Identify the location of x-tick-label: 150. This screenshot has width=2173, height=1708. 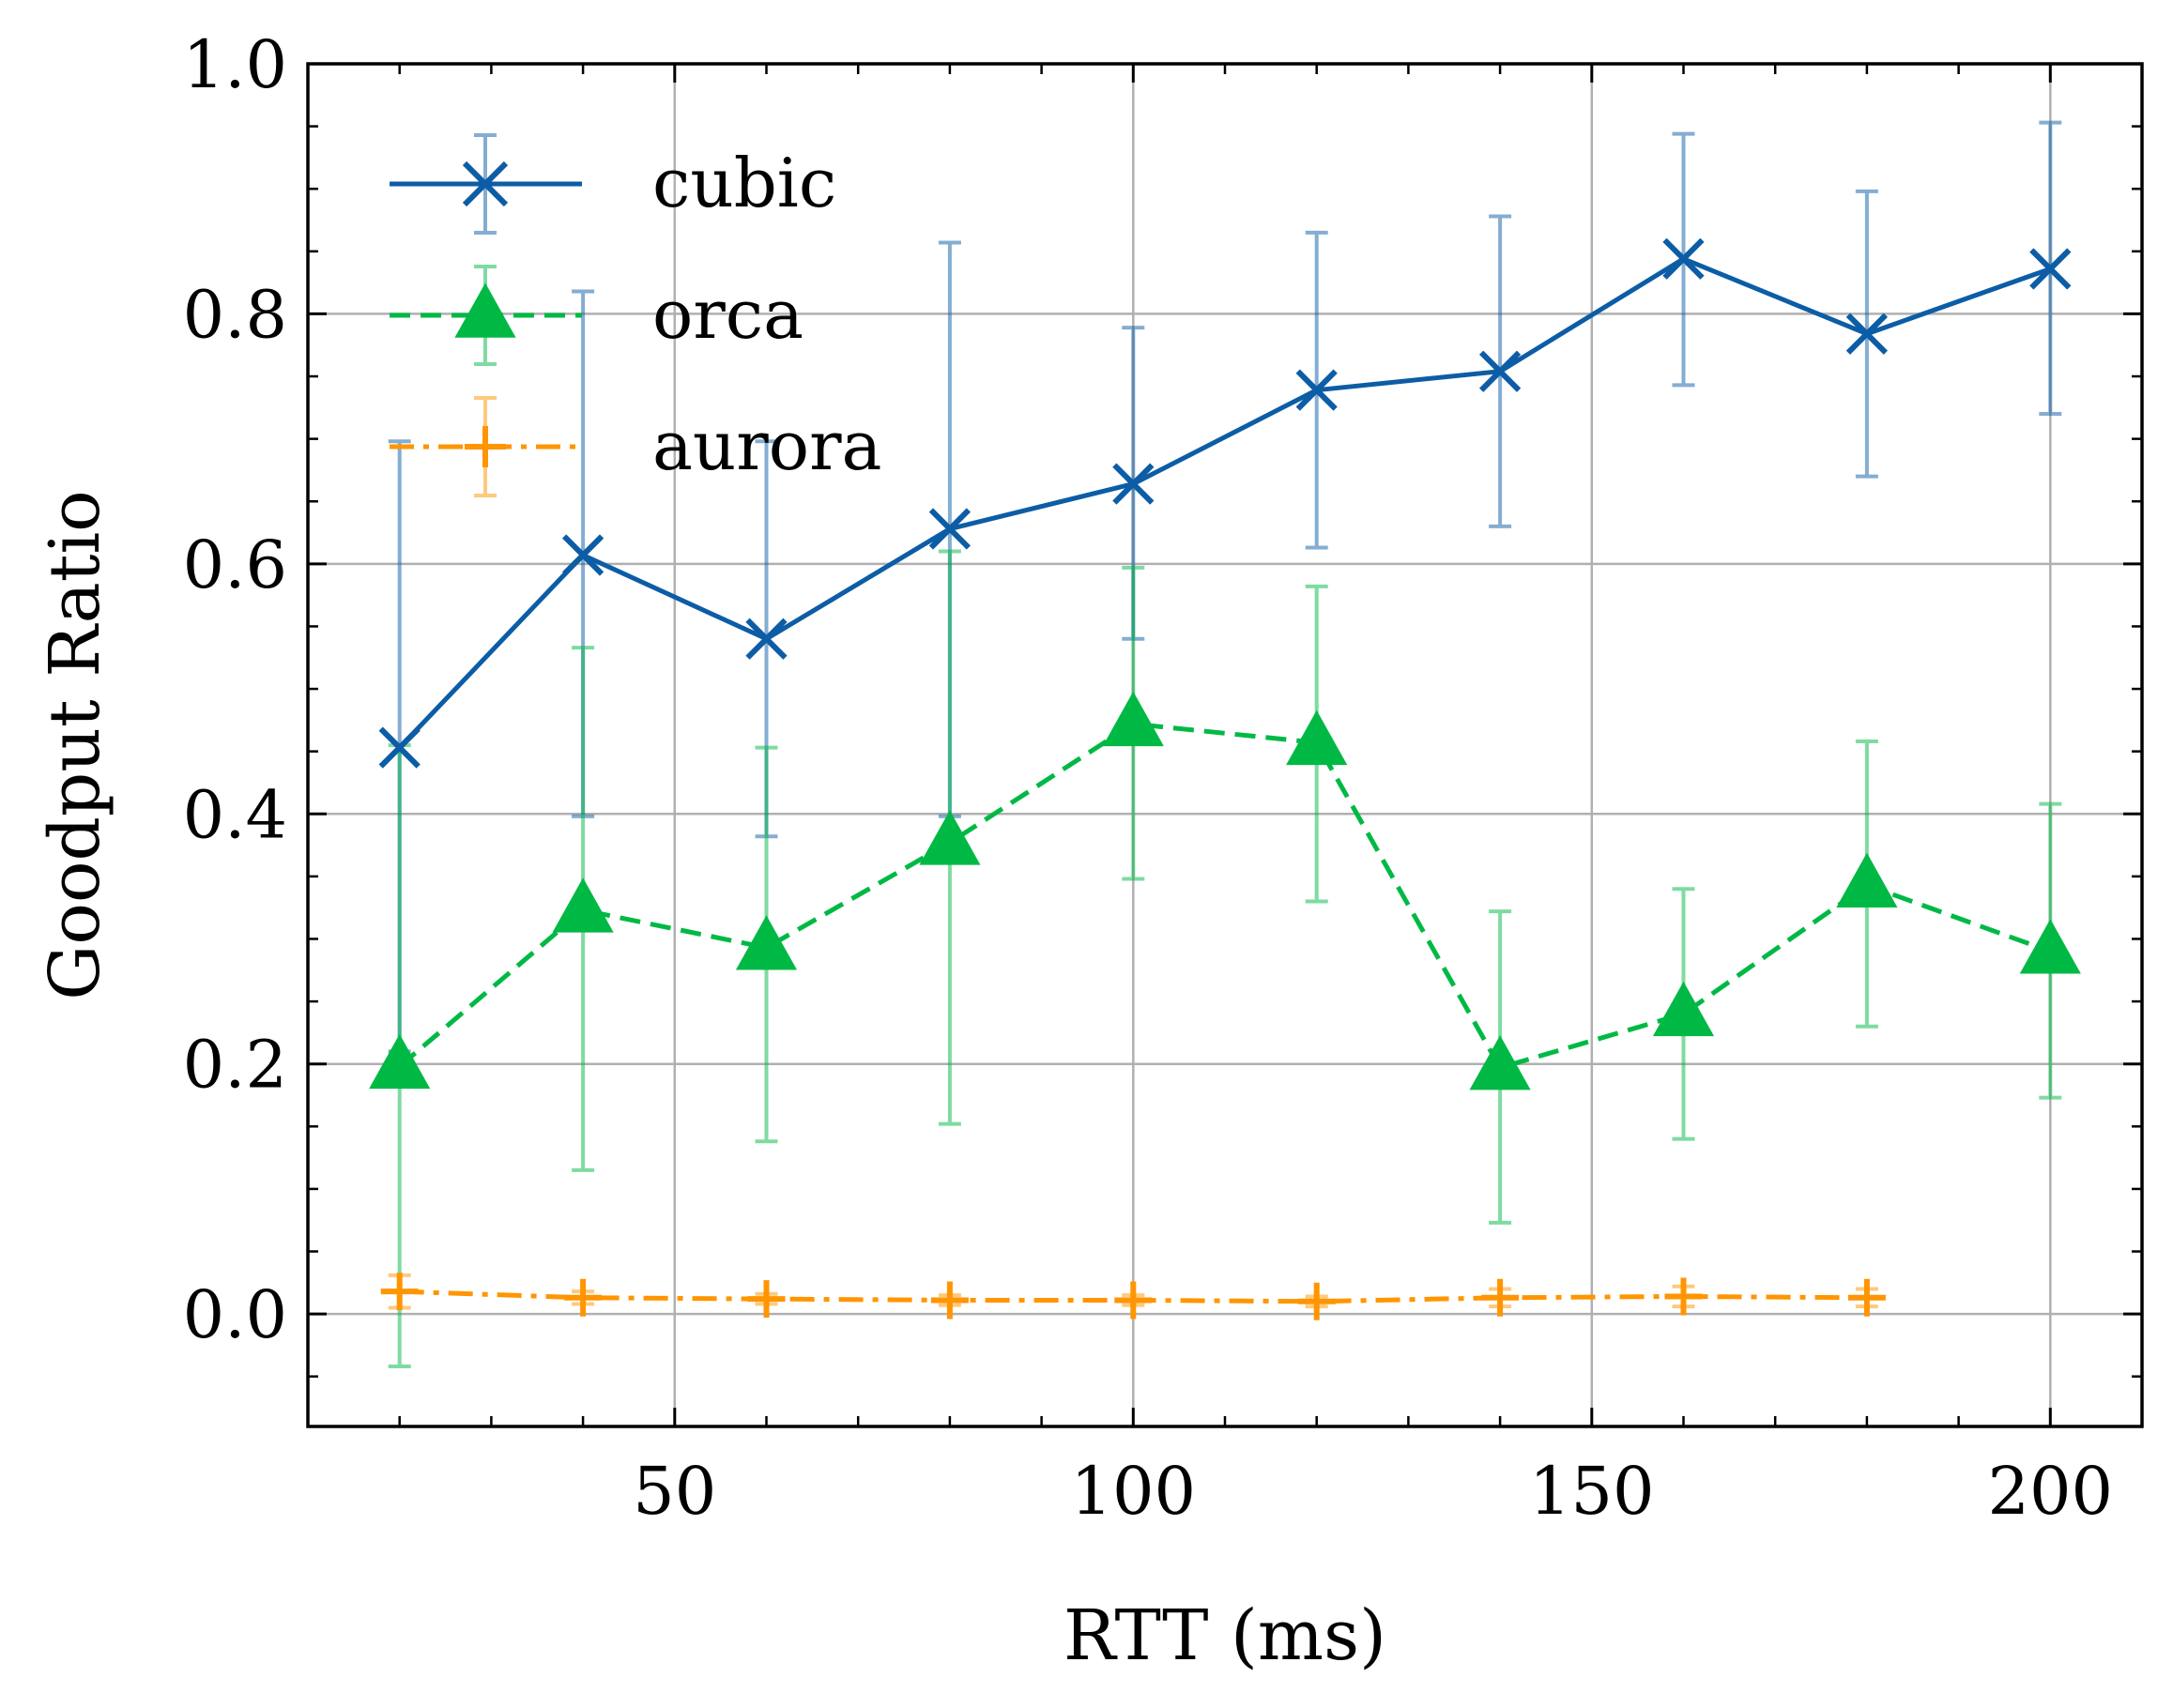
(1592, 1491).